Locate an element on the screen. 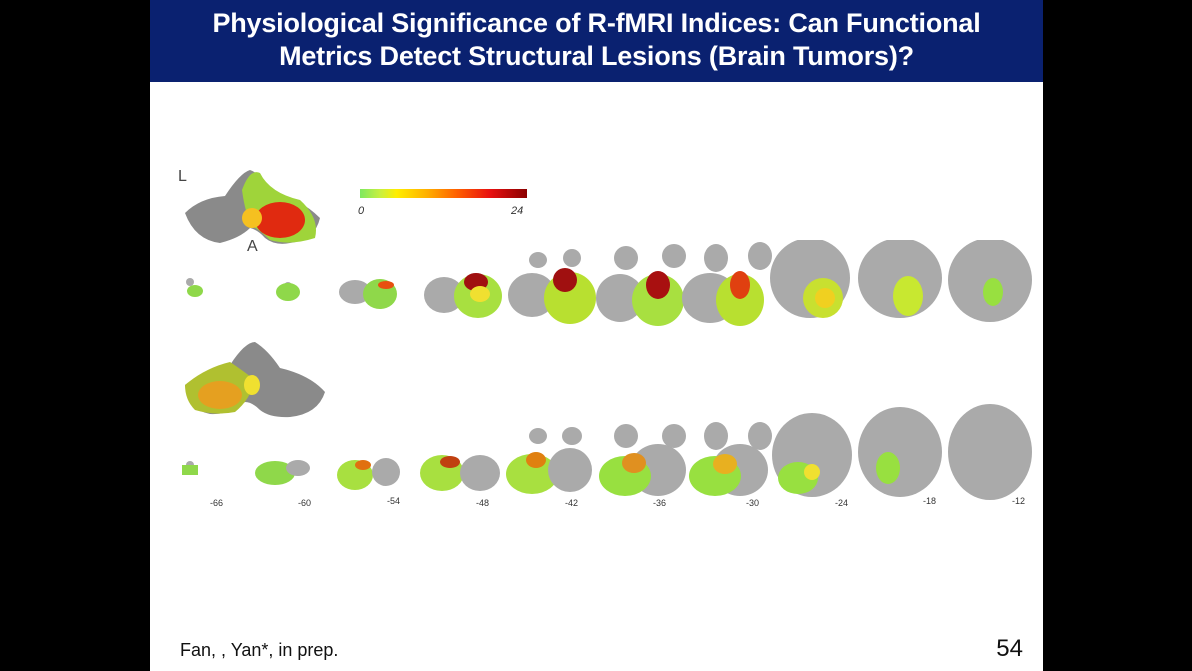 Image resolution: width=1192 pixels, height=671 pixels. slices-top-row is located at coordinates (609, 283).